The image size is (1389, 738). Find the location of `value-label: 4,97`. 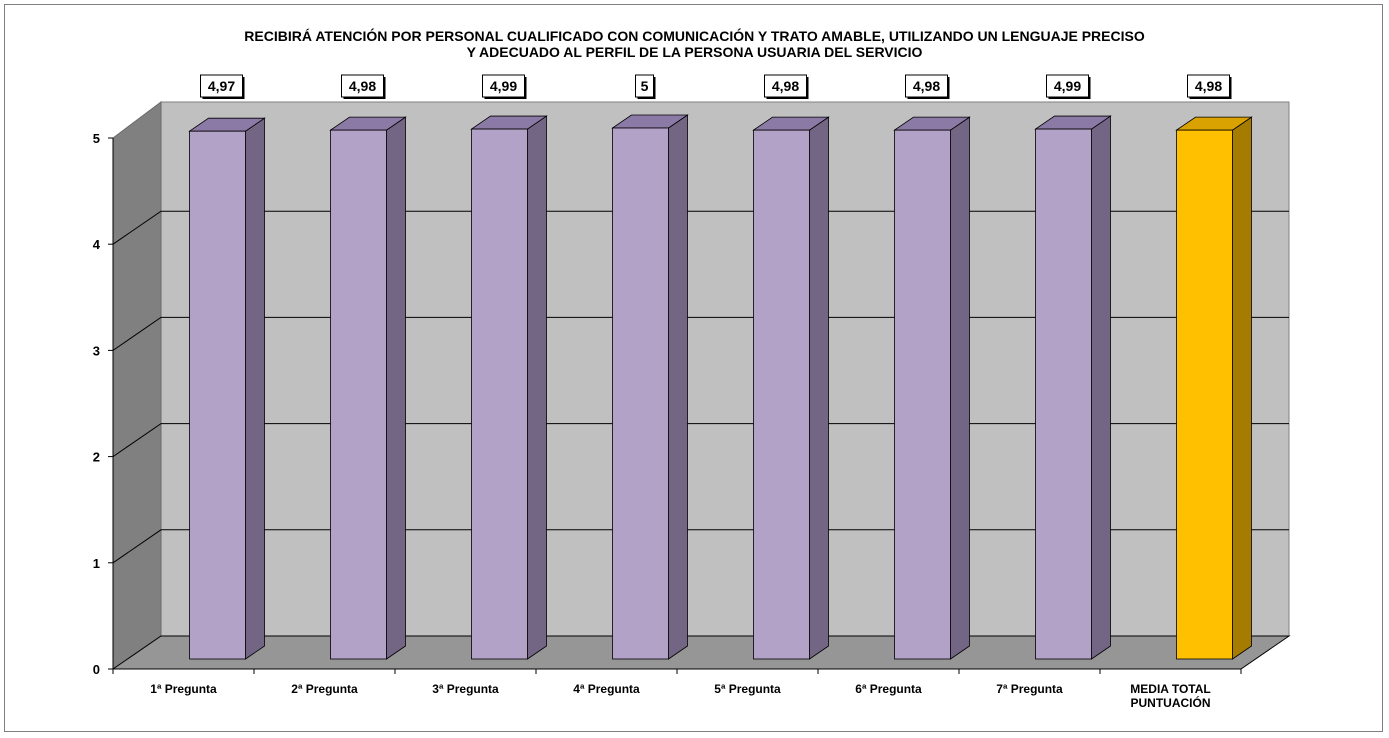

value-label: 4,97 is located at coordinates (222, 86).